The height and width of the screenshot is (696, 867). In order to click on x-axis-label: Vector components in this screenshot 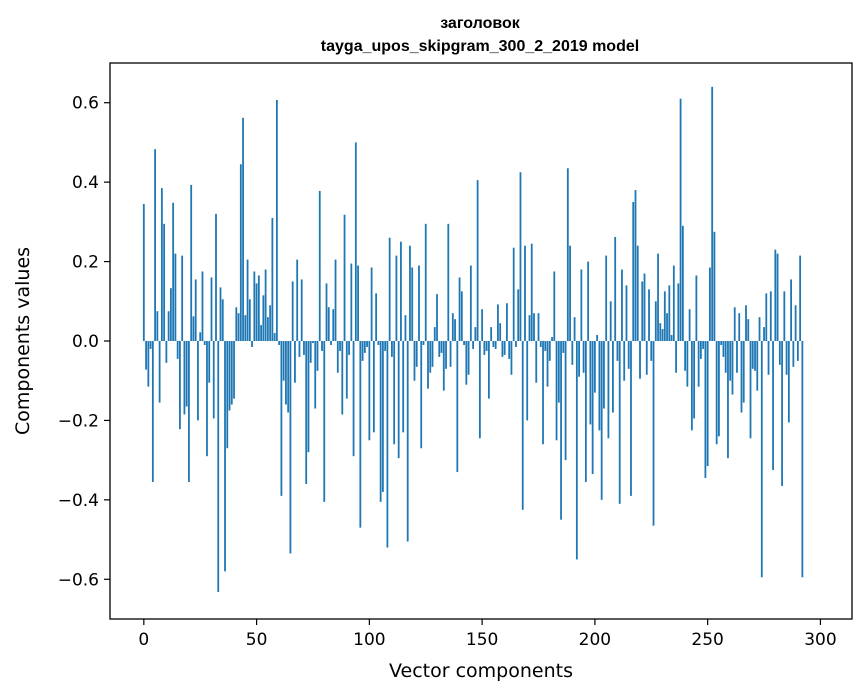, I will do `click(481, 671)`.